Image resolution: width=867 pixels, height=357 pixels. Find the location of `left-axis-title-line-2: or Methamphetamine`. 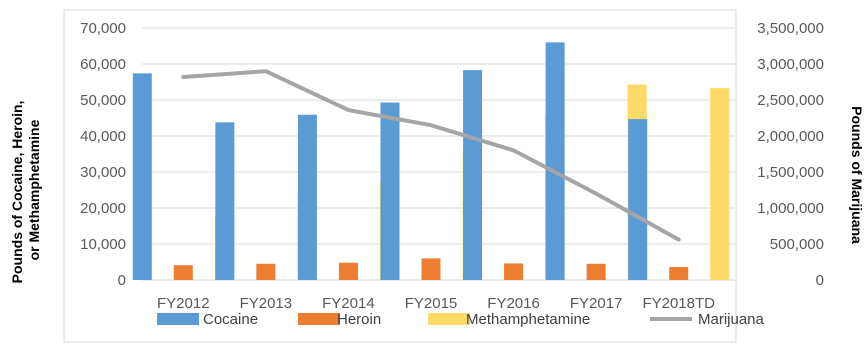

left-axis-title-line-2: or Methamphetamine is located at coordinates (34, 189).